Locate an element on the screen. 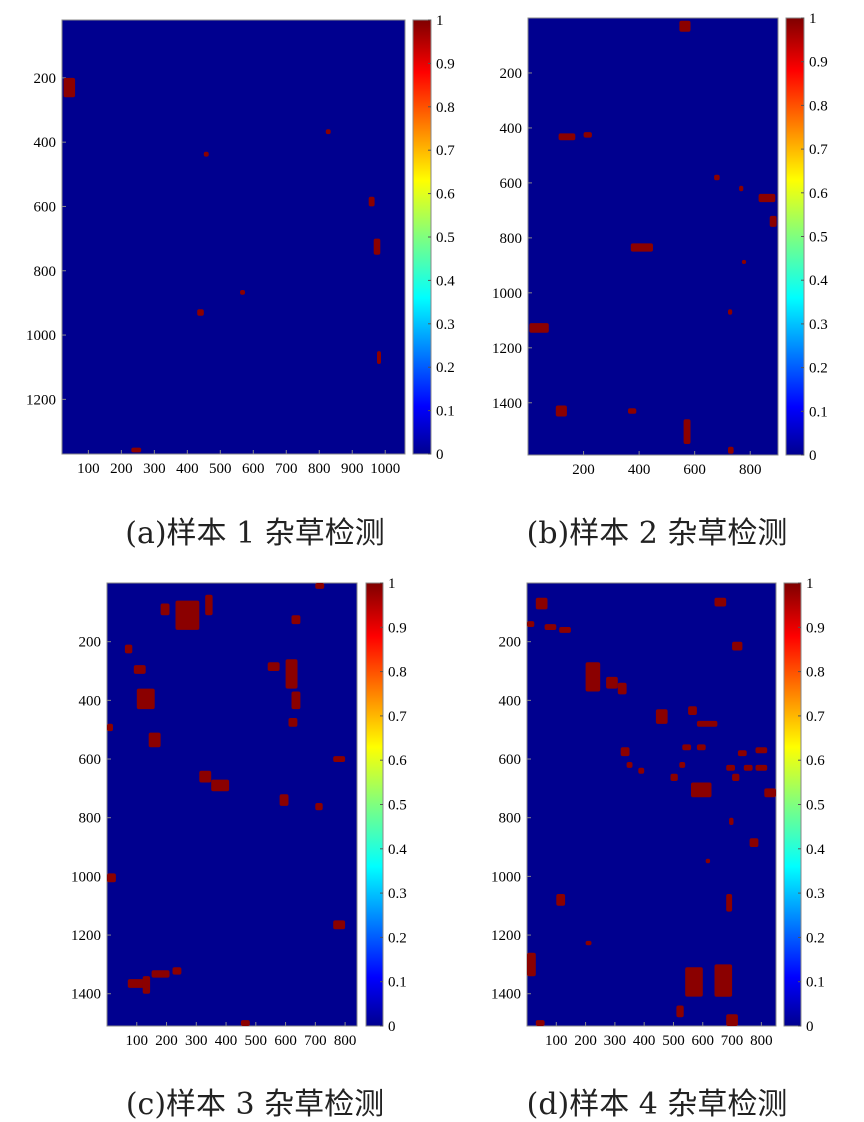 The image size is (864, 1122). x-tick-label: 800 is located at coordinates (319, 469).